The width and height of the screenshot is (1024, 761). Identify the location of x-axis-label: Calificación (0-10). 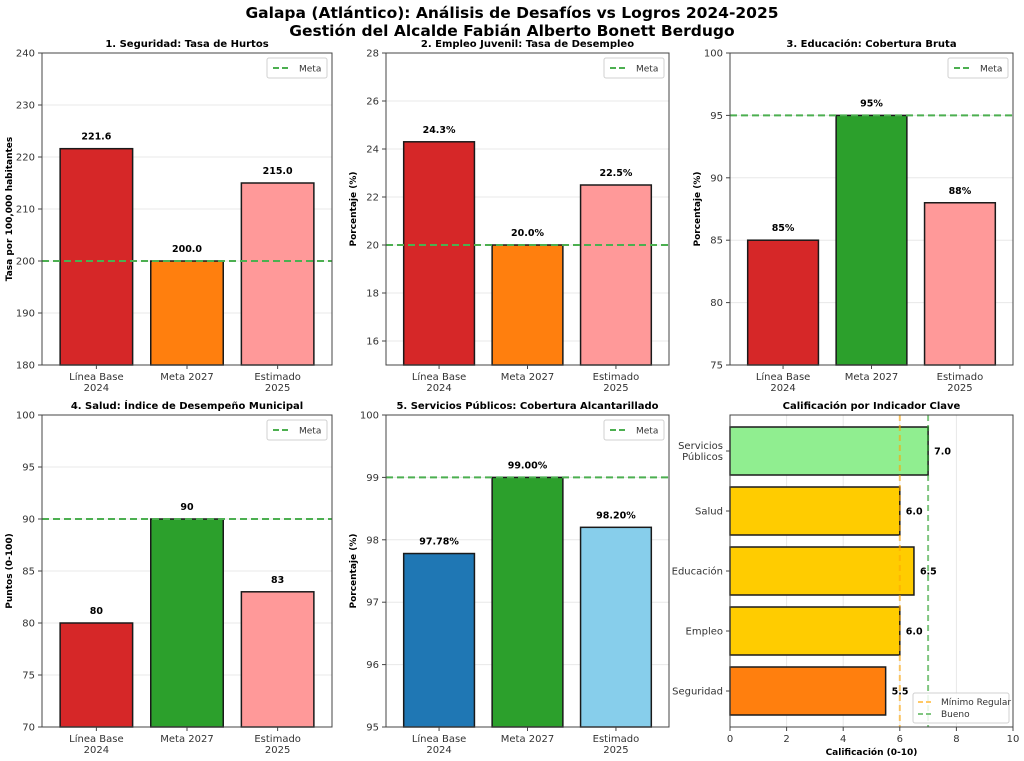
(872, 752).